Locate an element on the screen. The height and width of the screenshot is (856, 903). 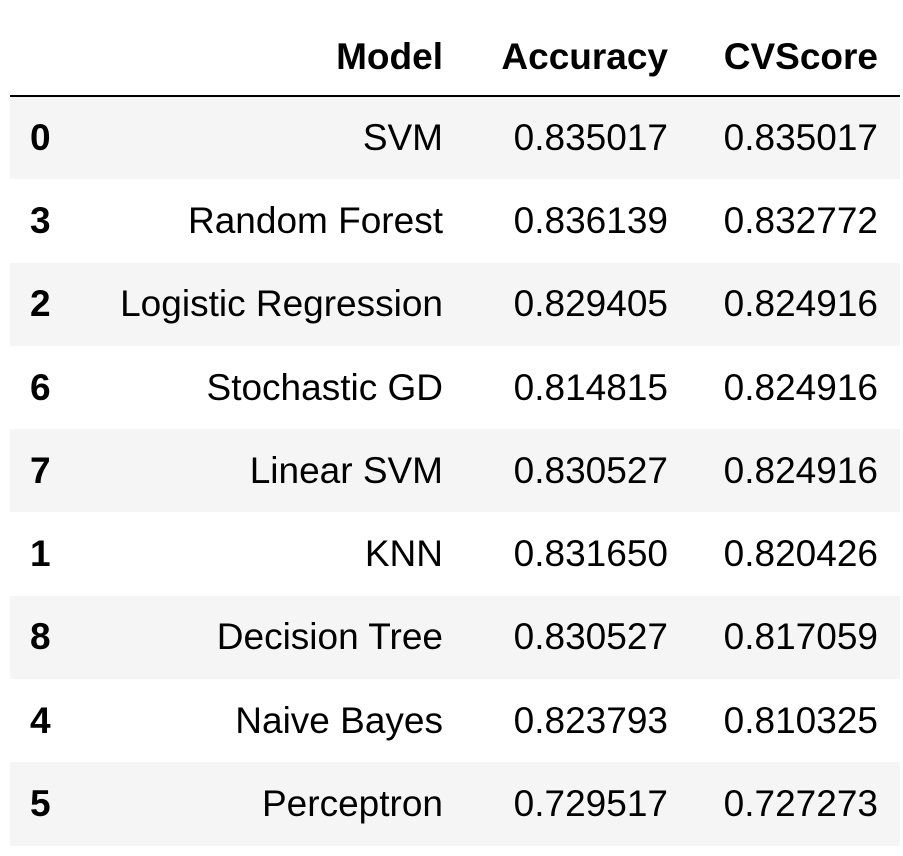
table-row: 7 Linear SVM 0.830527 0.824916 is located at coordinates (455, 471).